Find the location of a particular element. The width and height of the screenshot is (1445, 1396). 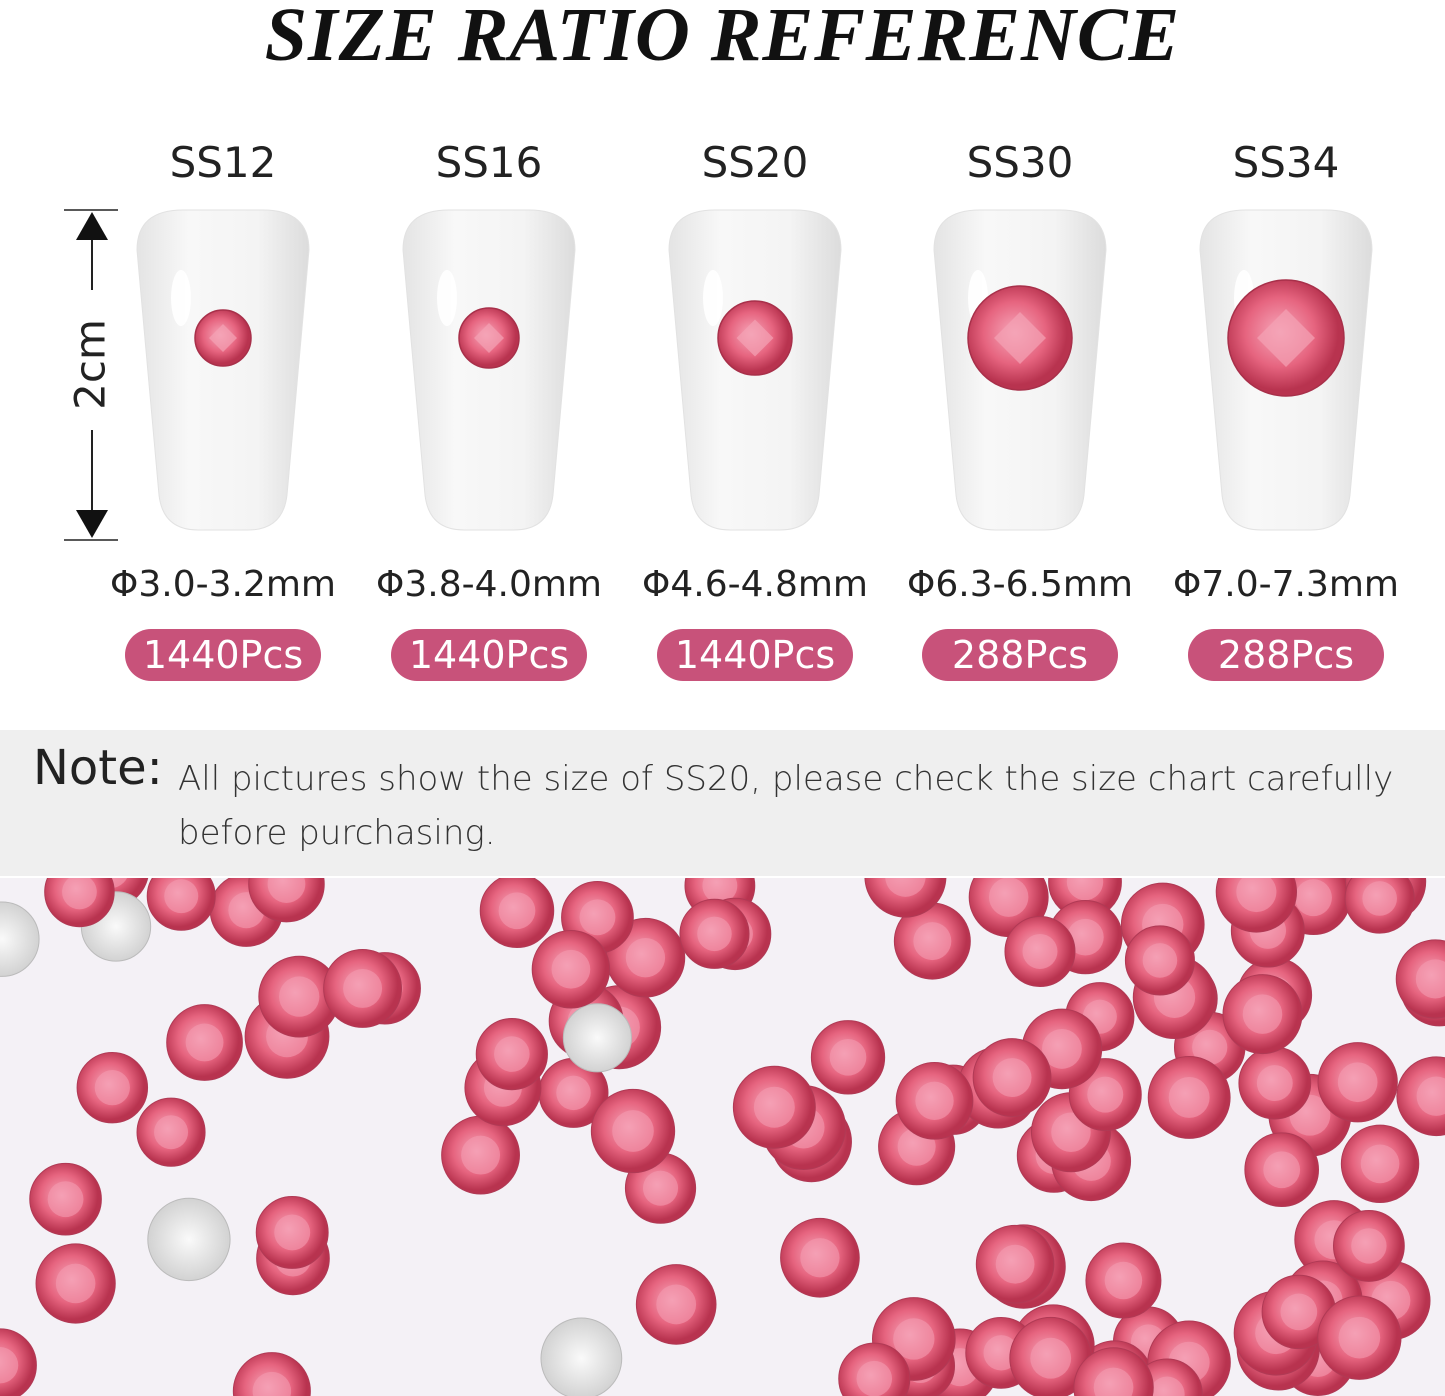

note-label: Note: is located at coordinates (98, 768).